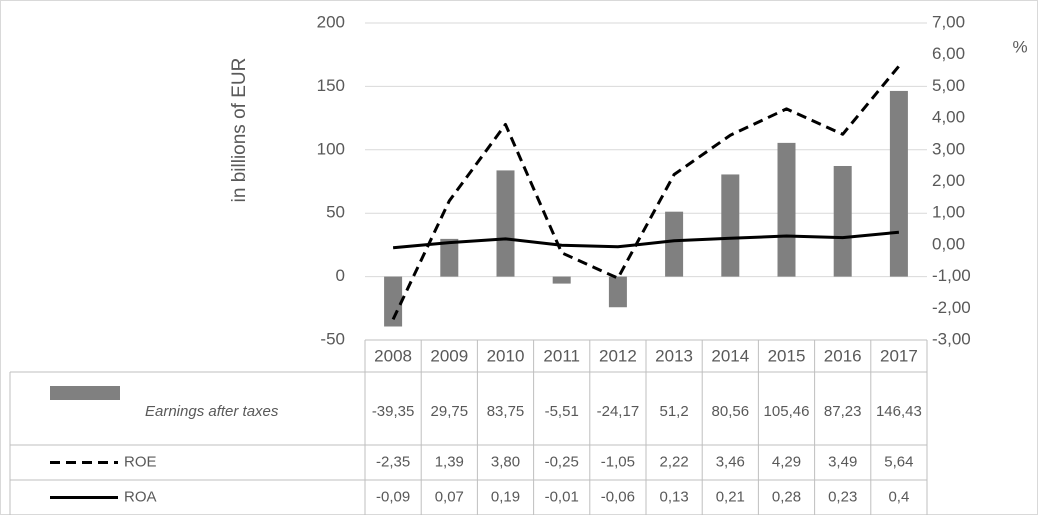 The image size is (1038, 515). What do you see at coordinates (843, 411) in the screenshot?
I see `table-value: 87,23` at bounding box center [843, 411].